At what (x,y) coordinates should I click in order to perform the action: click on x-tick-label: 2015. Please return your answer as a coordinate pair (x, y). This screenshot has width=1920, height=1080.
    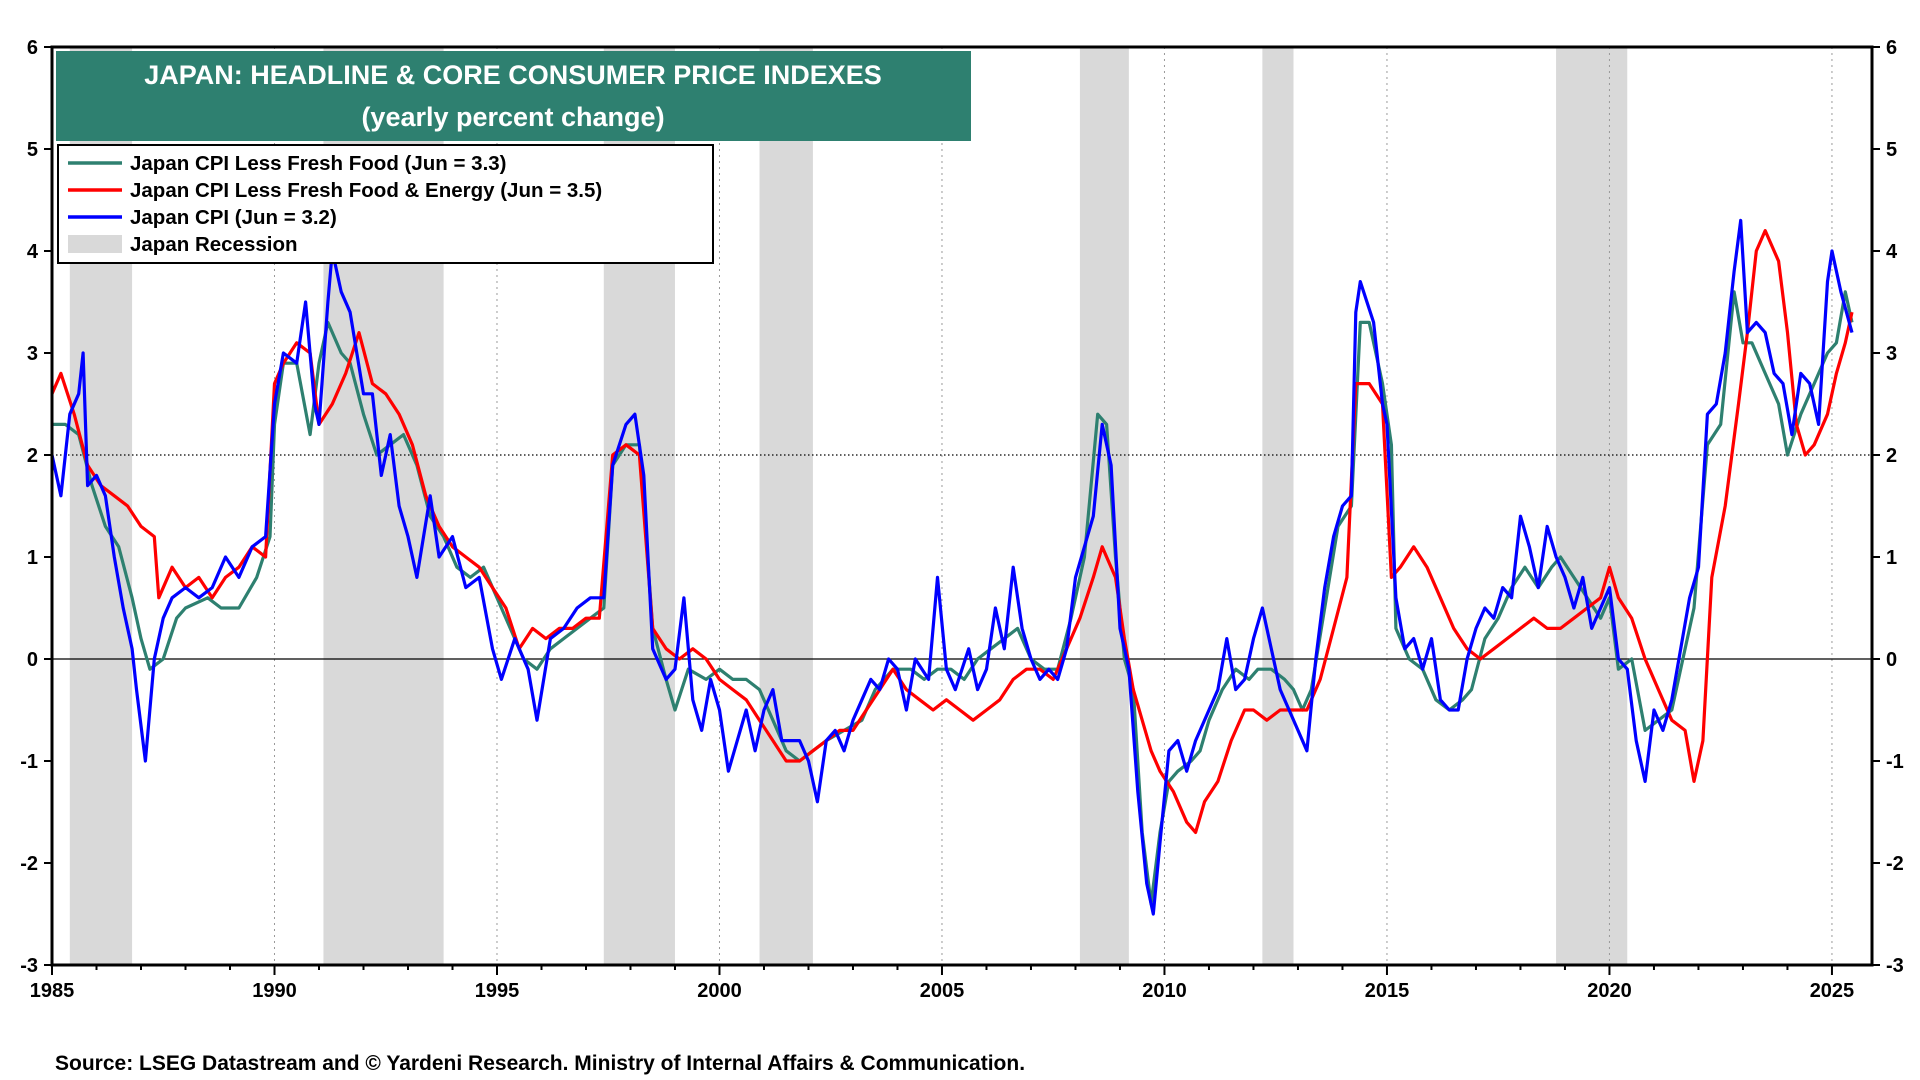
    Looking at the image, I should click on (1387, 991).